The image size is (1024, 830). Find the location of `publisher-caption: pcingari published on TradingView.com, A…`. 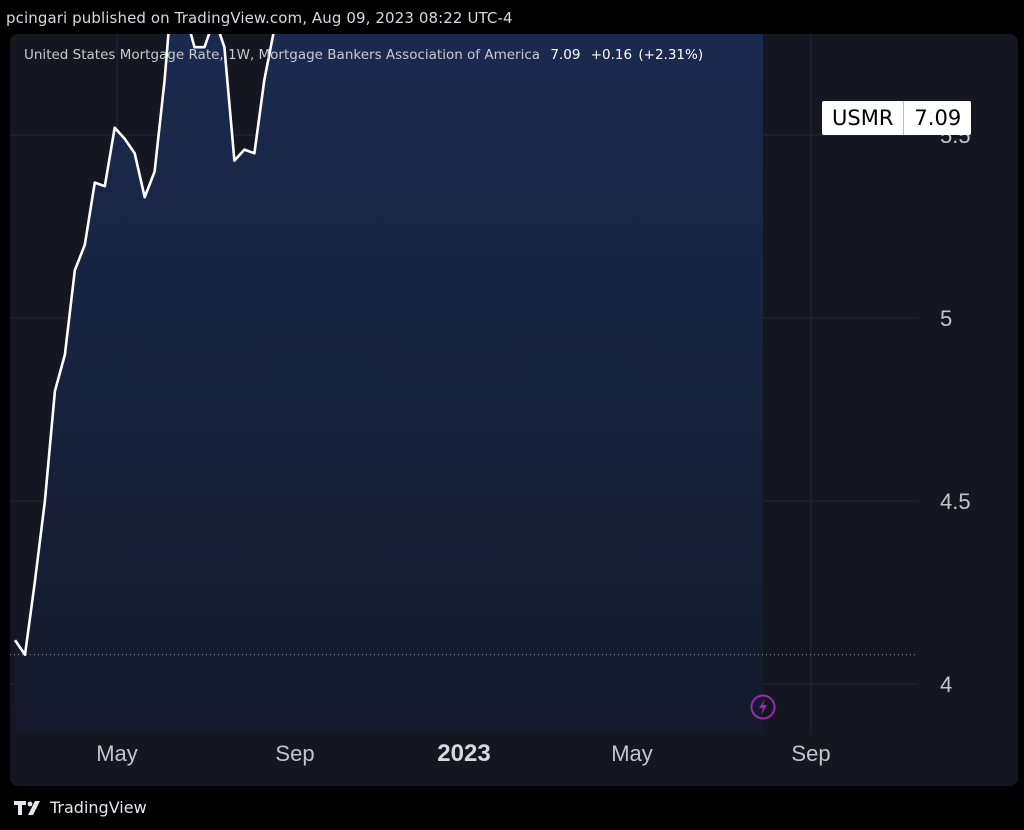

publisher-caption: pcingari published on TradingView.com, A… is located at coordinates (259, 18).